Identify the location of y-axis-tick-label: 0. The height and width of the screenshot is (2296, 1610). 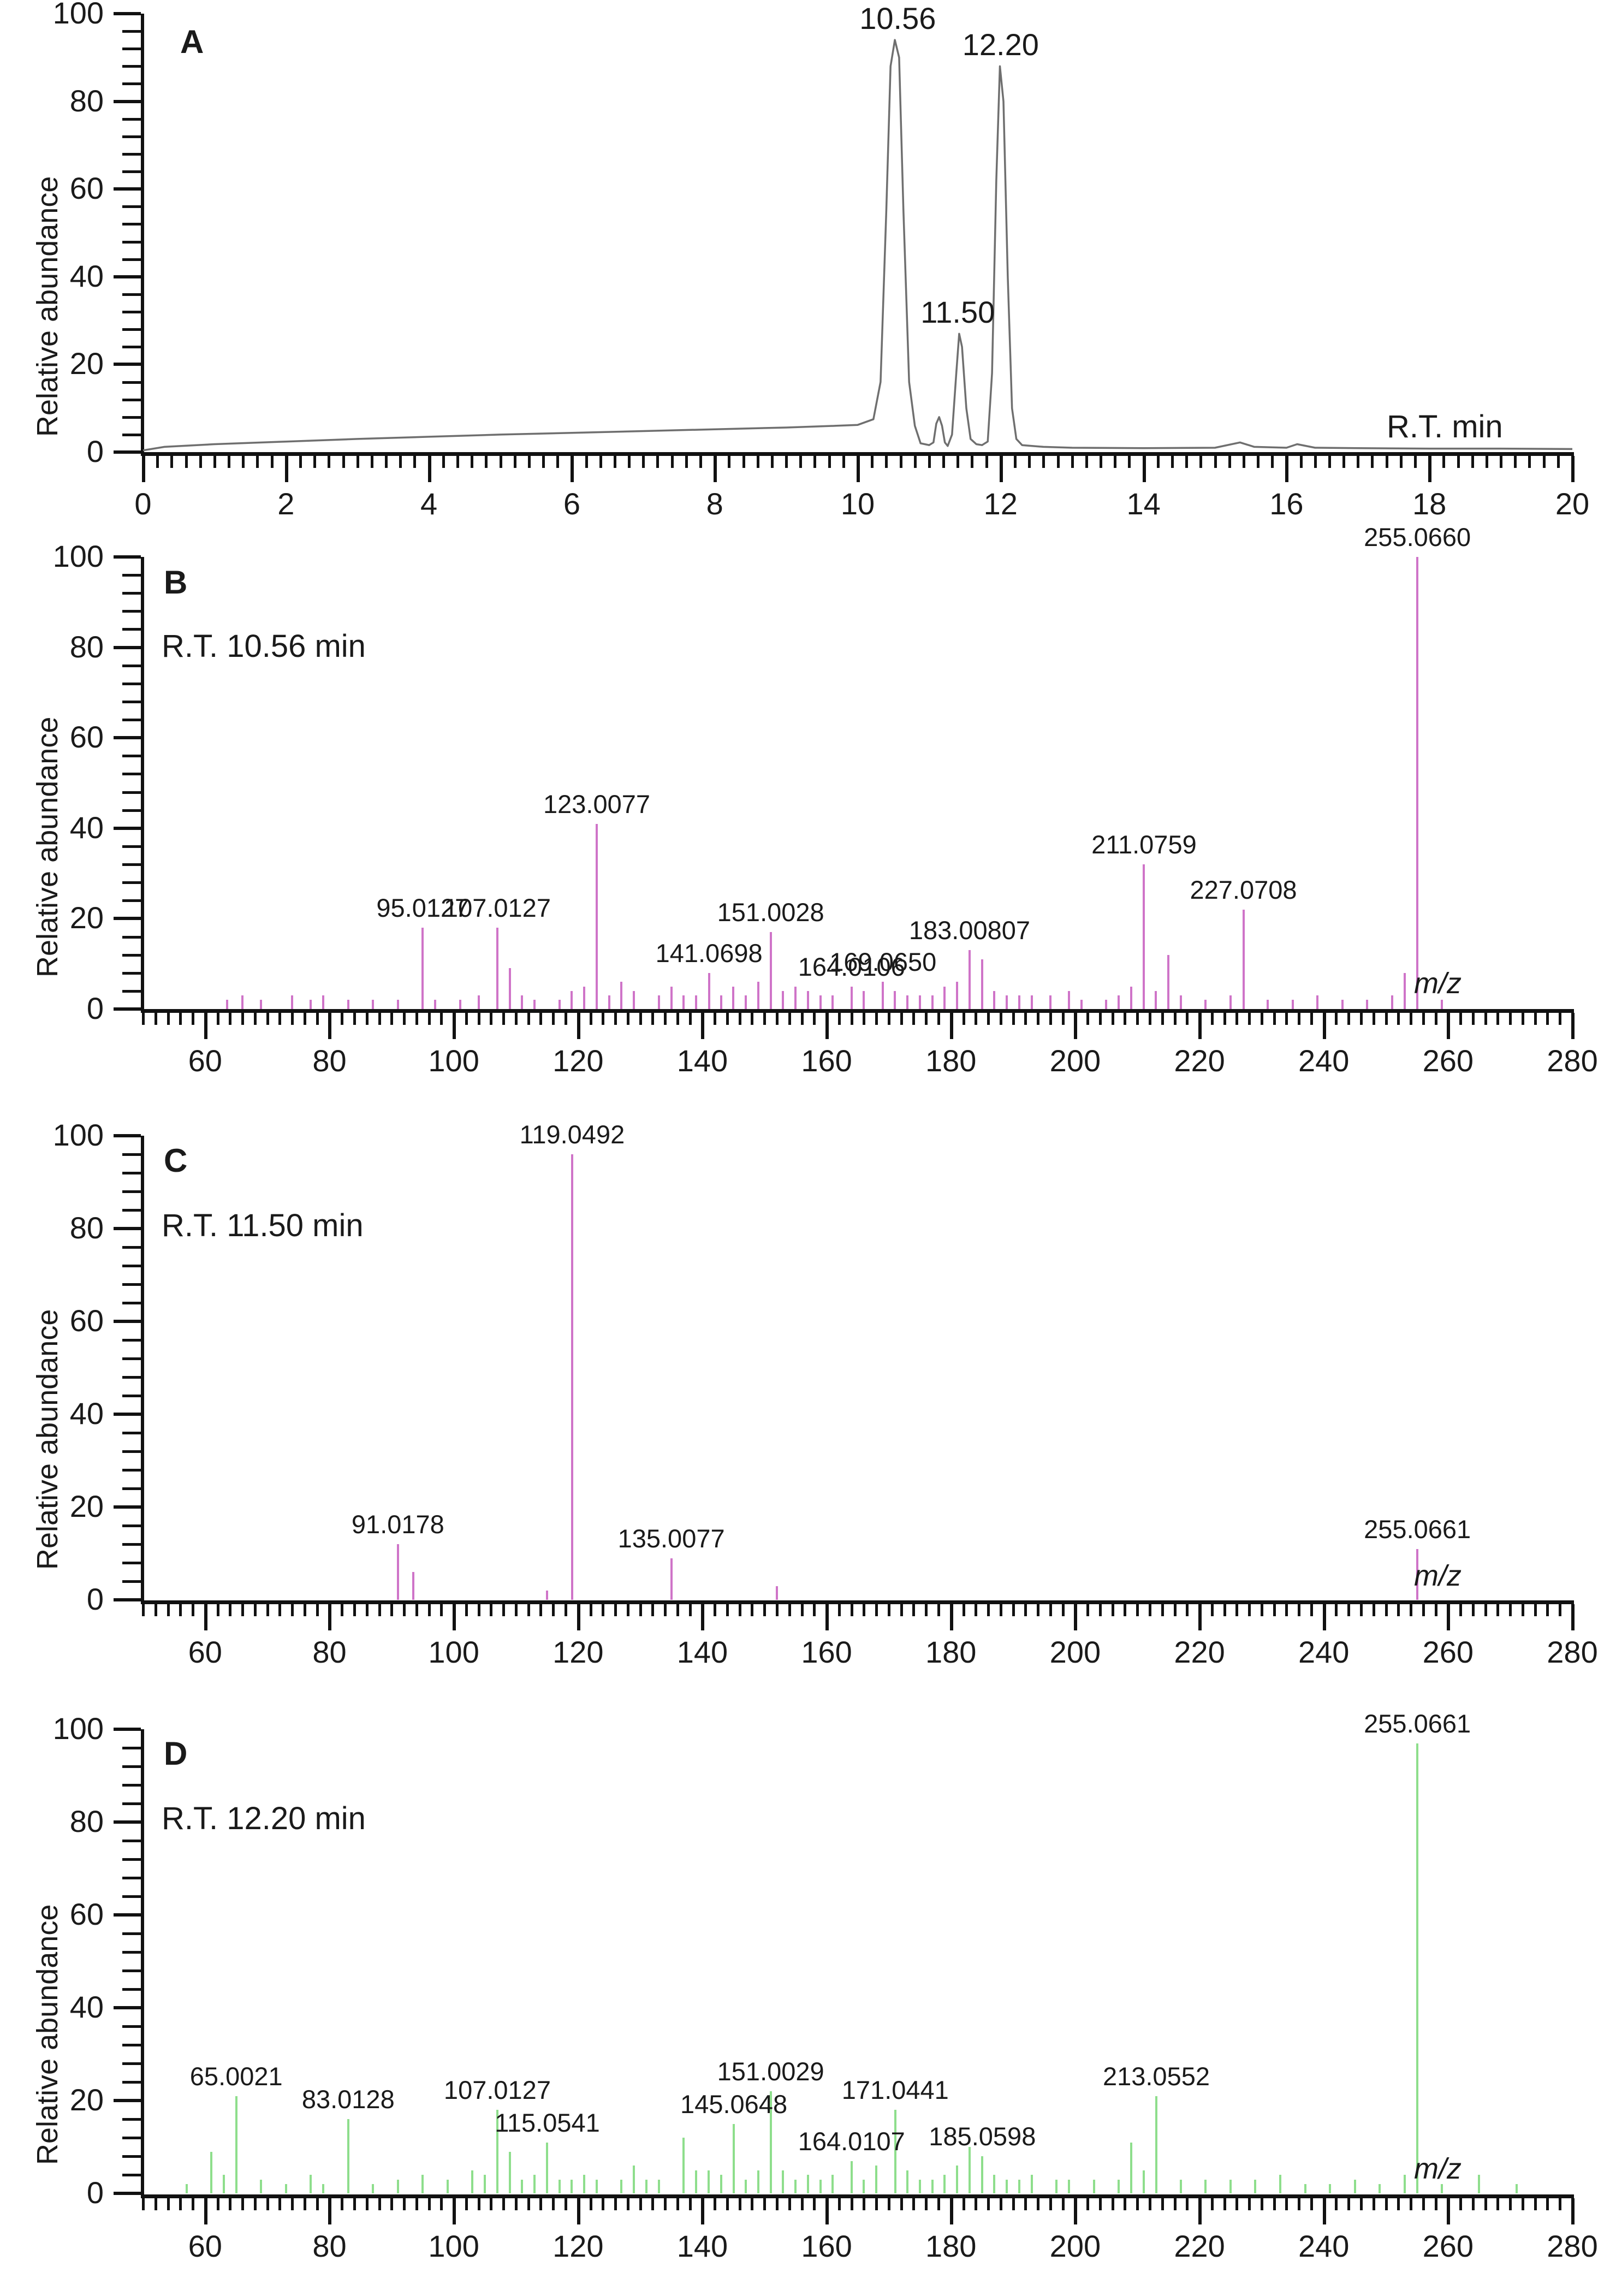
(95, 451).